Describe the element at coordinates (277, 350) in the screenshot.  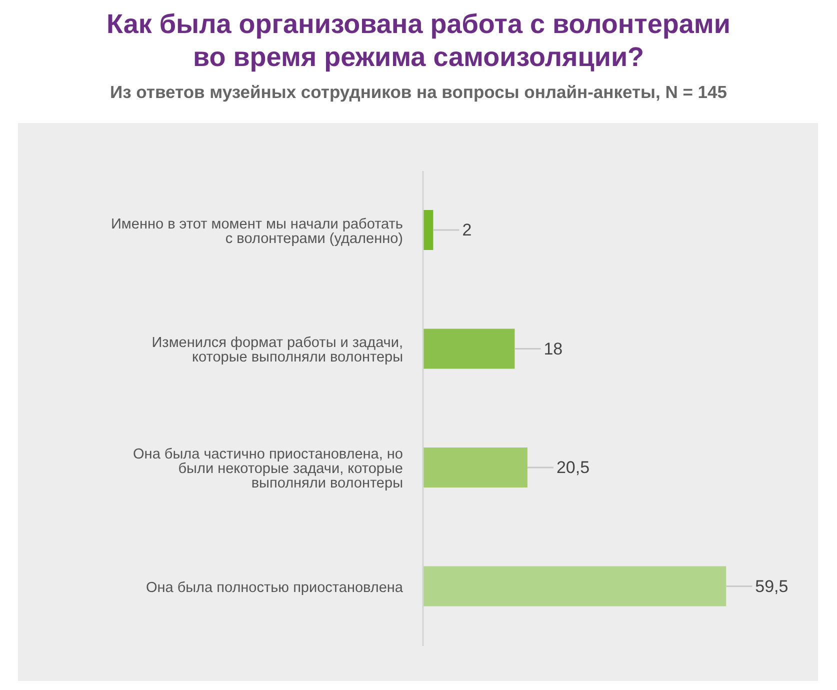
I see `y-tick-label: Изменился формат работы и задачи, которые выполняли волонтеры` at that location.